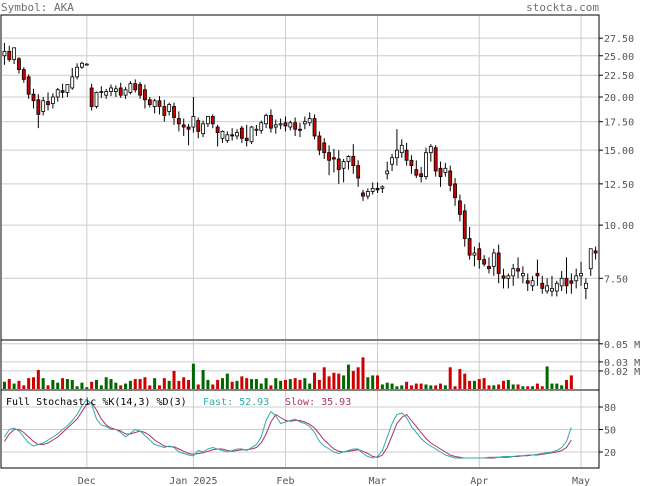 This screenshot has height=486, width=655. I want to click on x-axis-label: Mar, so click(377, 481).